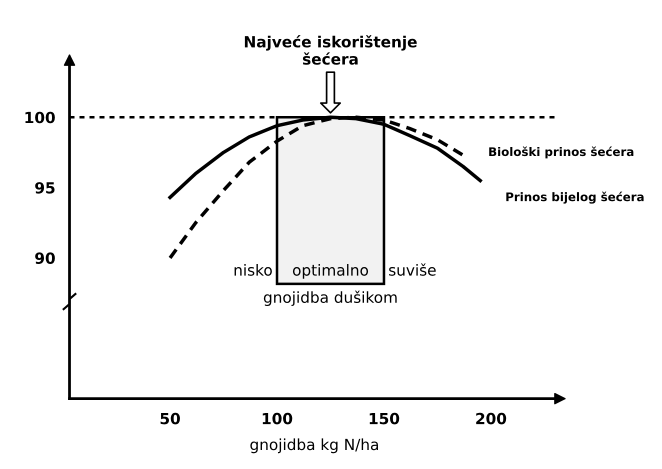 The image size is (662, 469). Describe the element at coordinates (330, 271) in the screenshot. I see `band-label: optimalno` at that location.